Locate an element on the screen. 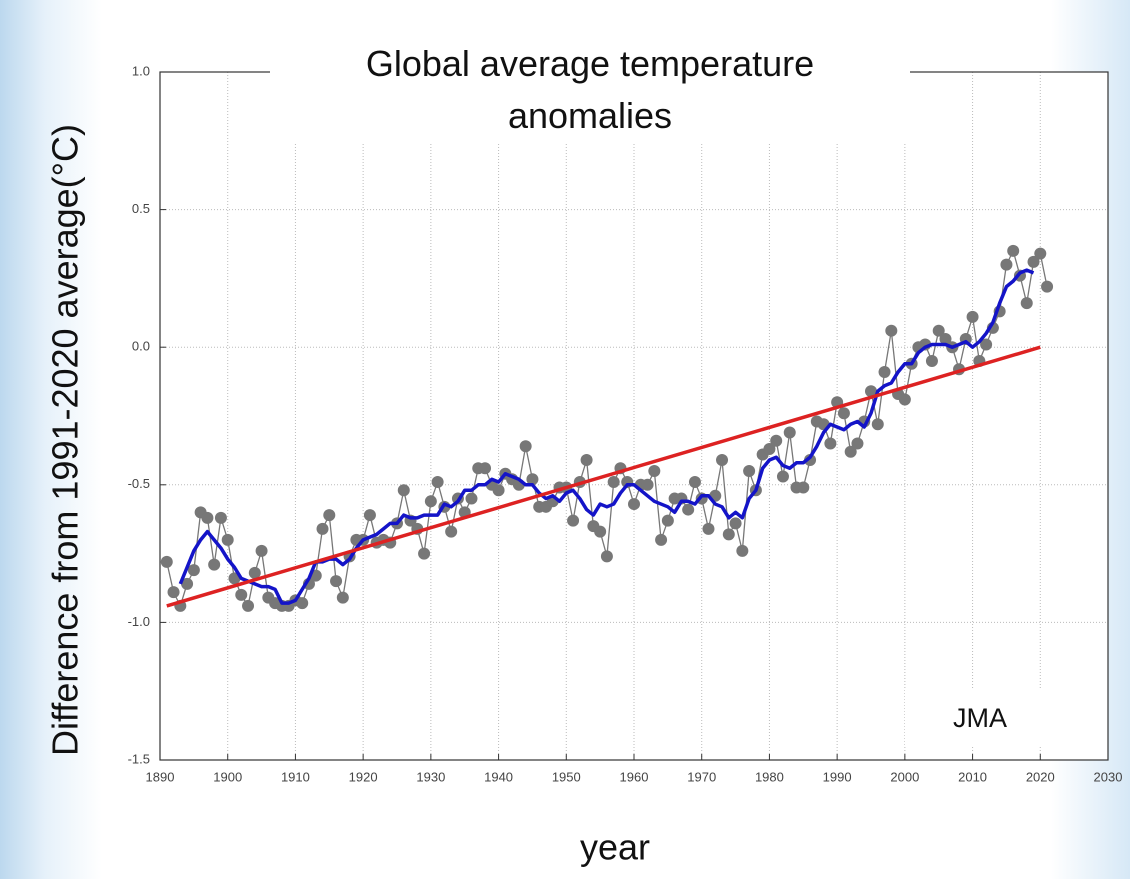  x-tick-label: 1960 is located at coordinates (634, 776).